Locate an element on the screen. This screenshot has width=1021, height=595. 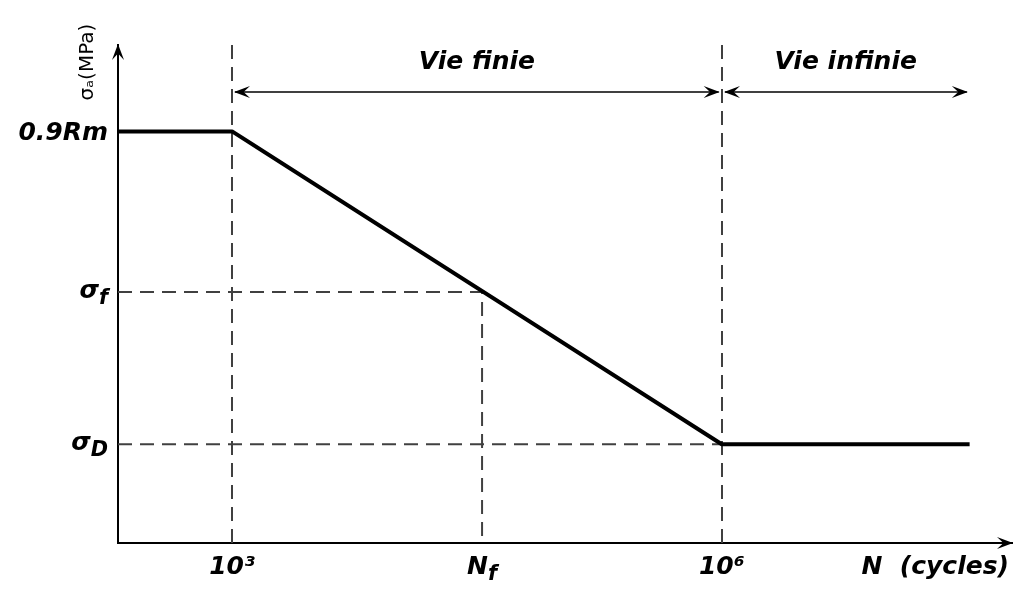
x-axis-title: N (cycles) is located at coordinates (935, 565).